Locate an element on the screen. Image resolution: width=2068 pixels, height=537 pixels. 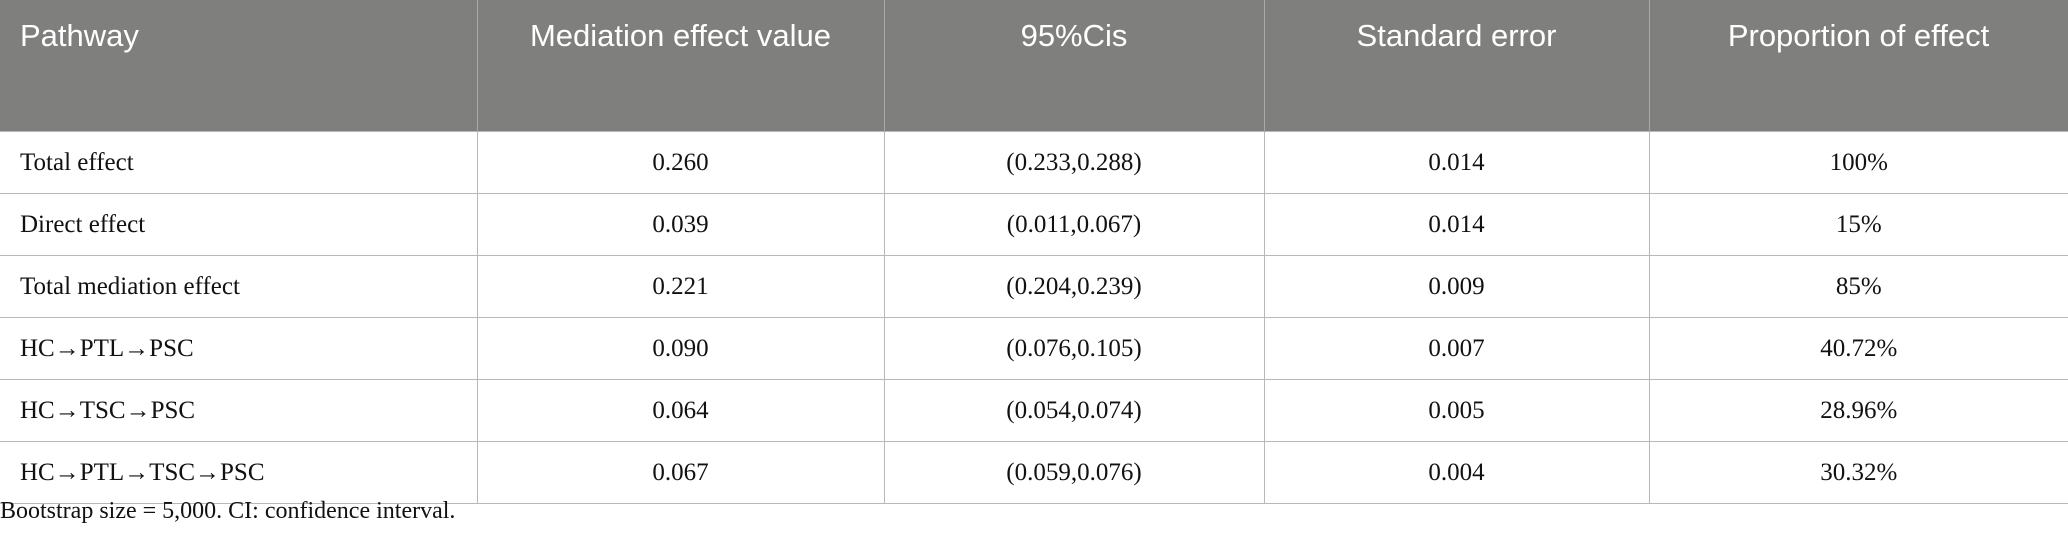
table-cell: 0.004 is located at coordinates (1456, 472).